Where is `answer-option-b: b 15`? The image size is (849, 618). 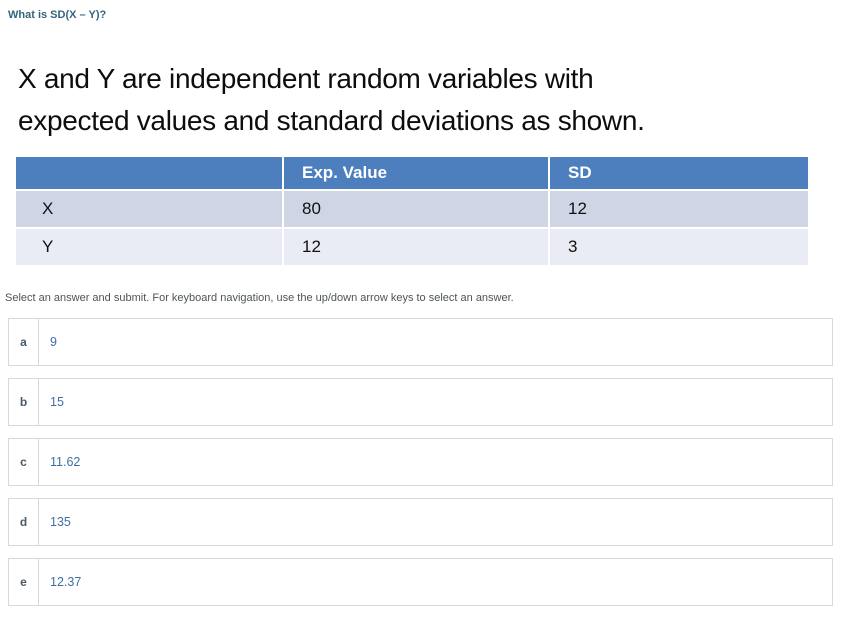 answer-option-b: b 15 is located at coordinates (420, 402).